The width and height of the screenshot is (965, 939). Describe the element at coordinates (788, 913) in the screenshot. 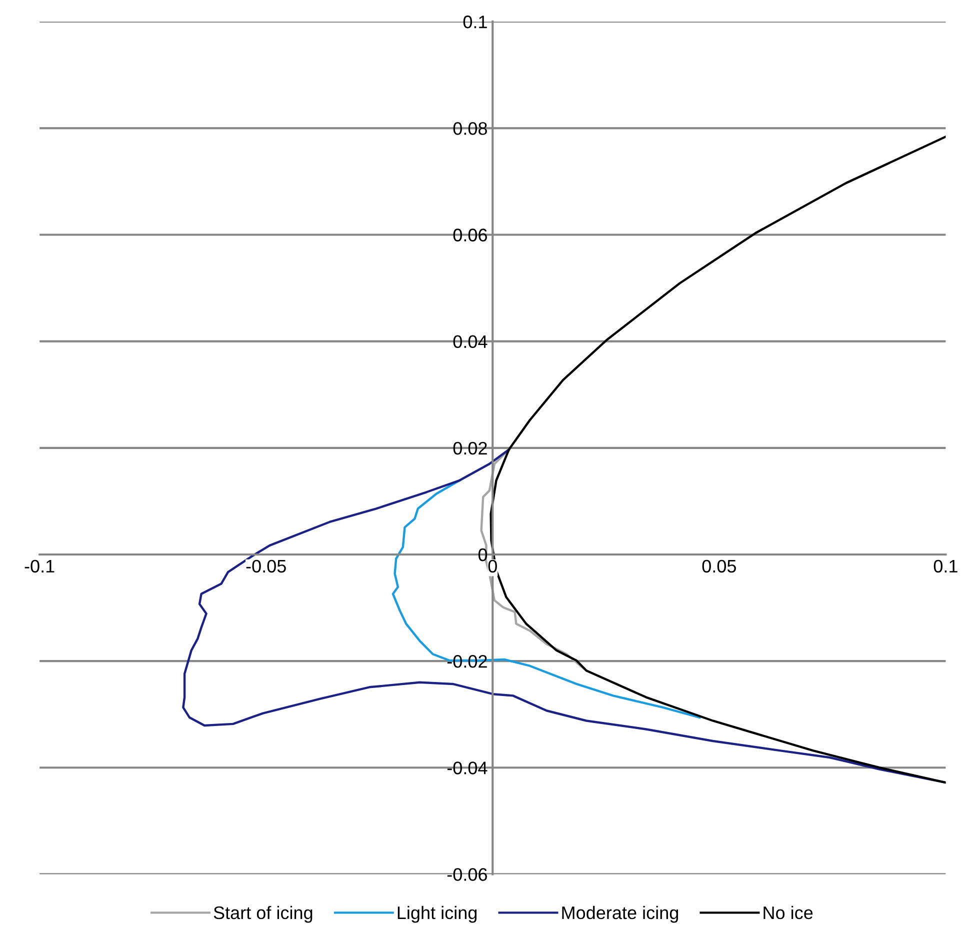

I see `legend-label: No ice` at that location.